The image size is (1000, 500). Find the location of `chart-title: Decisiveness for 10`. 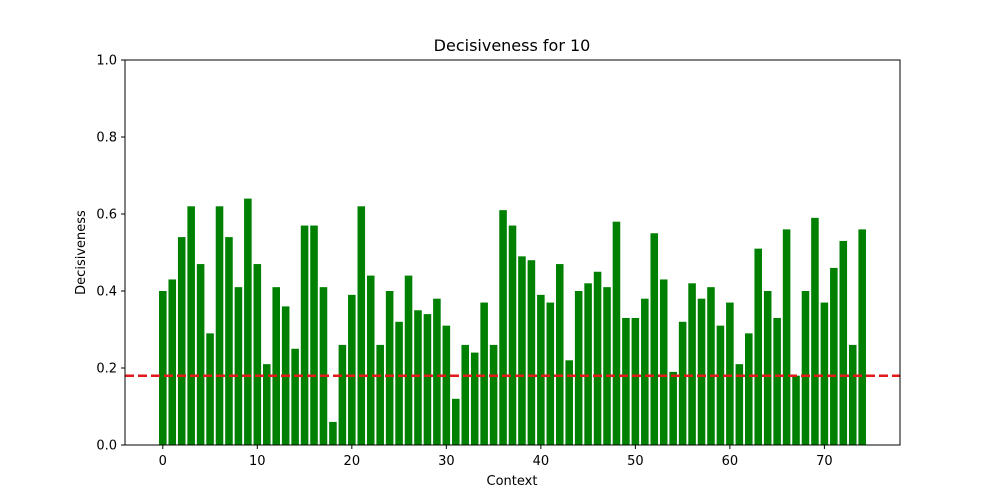

chart-title: Decisiveness for 10 is located at coordinates (512, 45).